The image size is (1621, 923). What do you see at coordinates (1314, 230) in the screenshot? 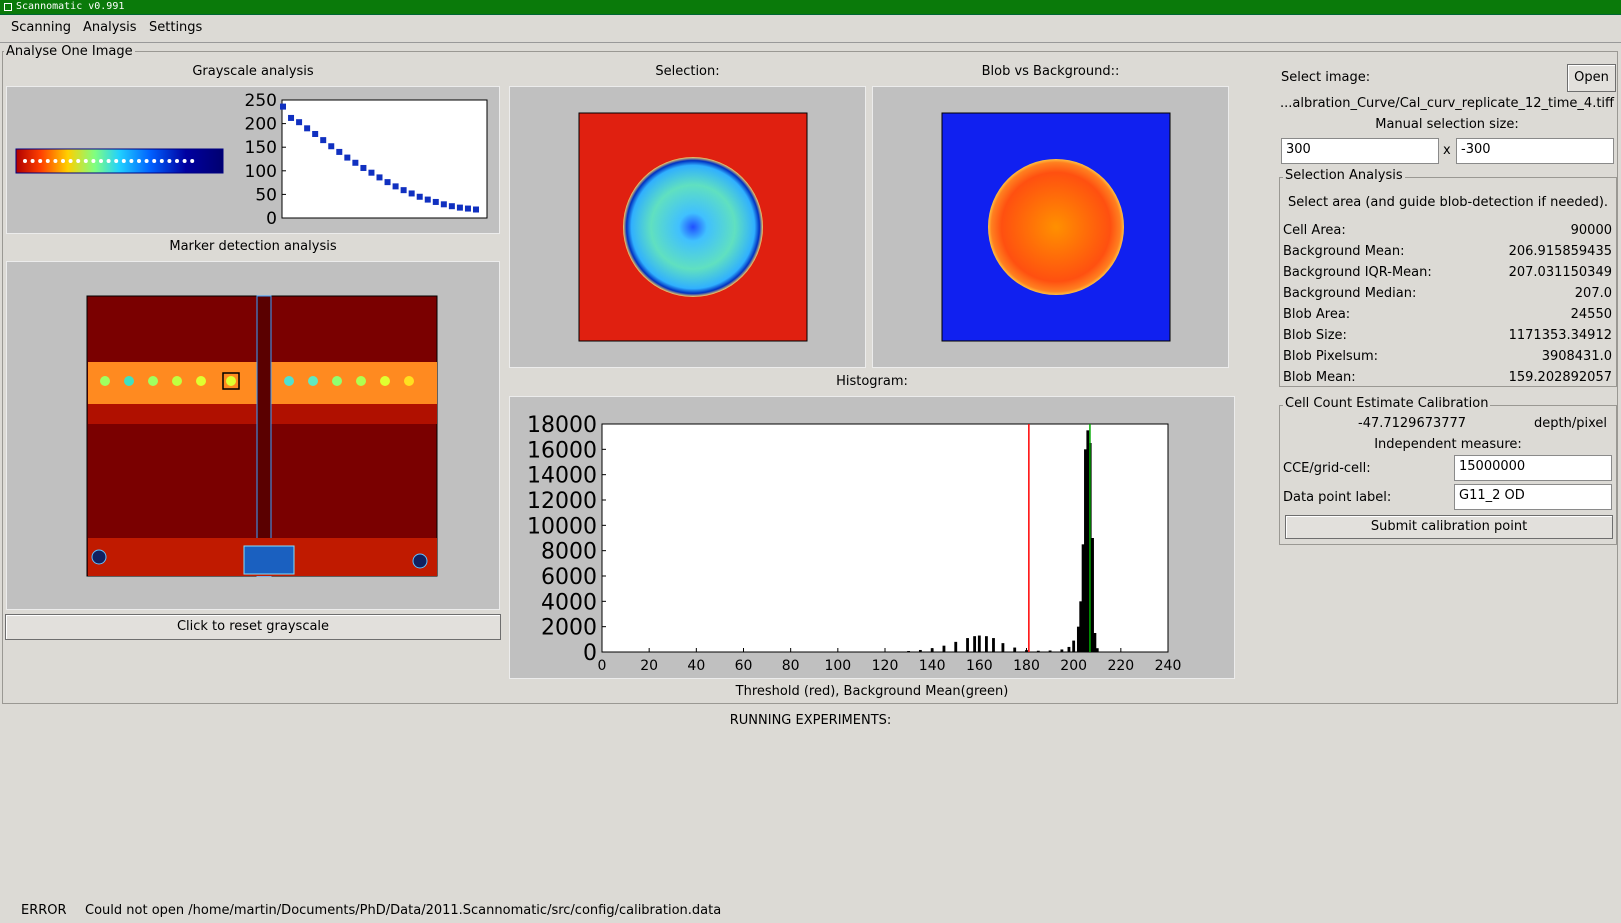
I see `selection-analysis-row-label: Cell Area:` at bounding box center [1314, 230].